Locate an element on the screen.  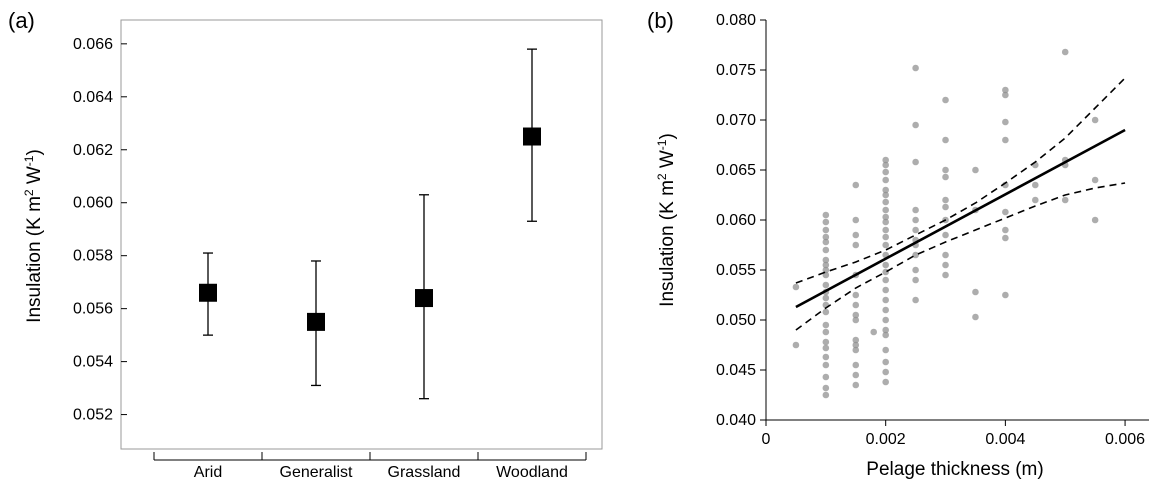
panel-a-ylabel: Insulation (K m2 W-1) is located at coordinates (33, 236).